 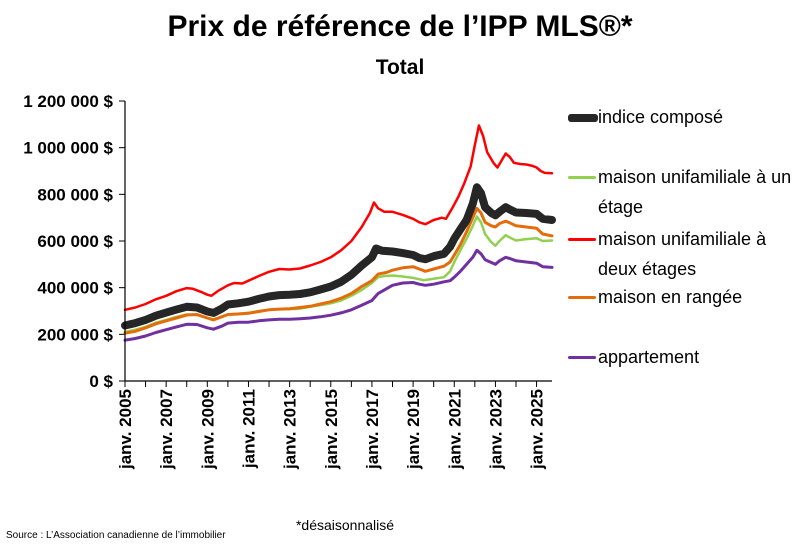 What do you see at coordinates (68, 148) in the screenshot?
I see `y-tick-label: 1 000 000 $` at bounding box center [68, 148].